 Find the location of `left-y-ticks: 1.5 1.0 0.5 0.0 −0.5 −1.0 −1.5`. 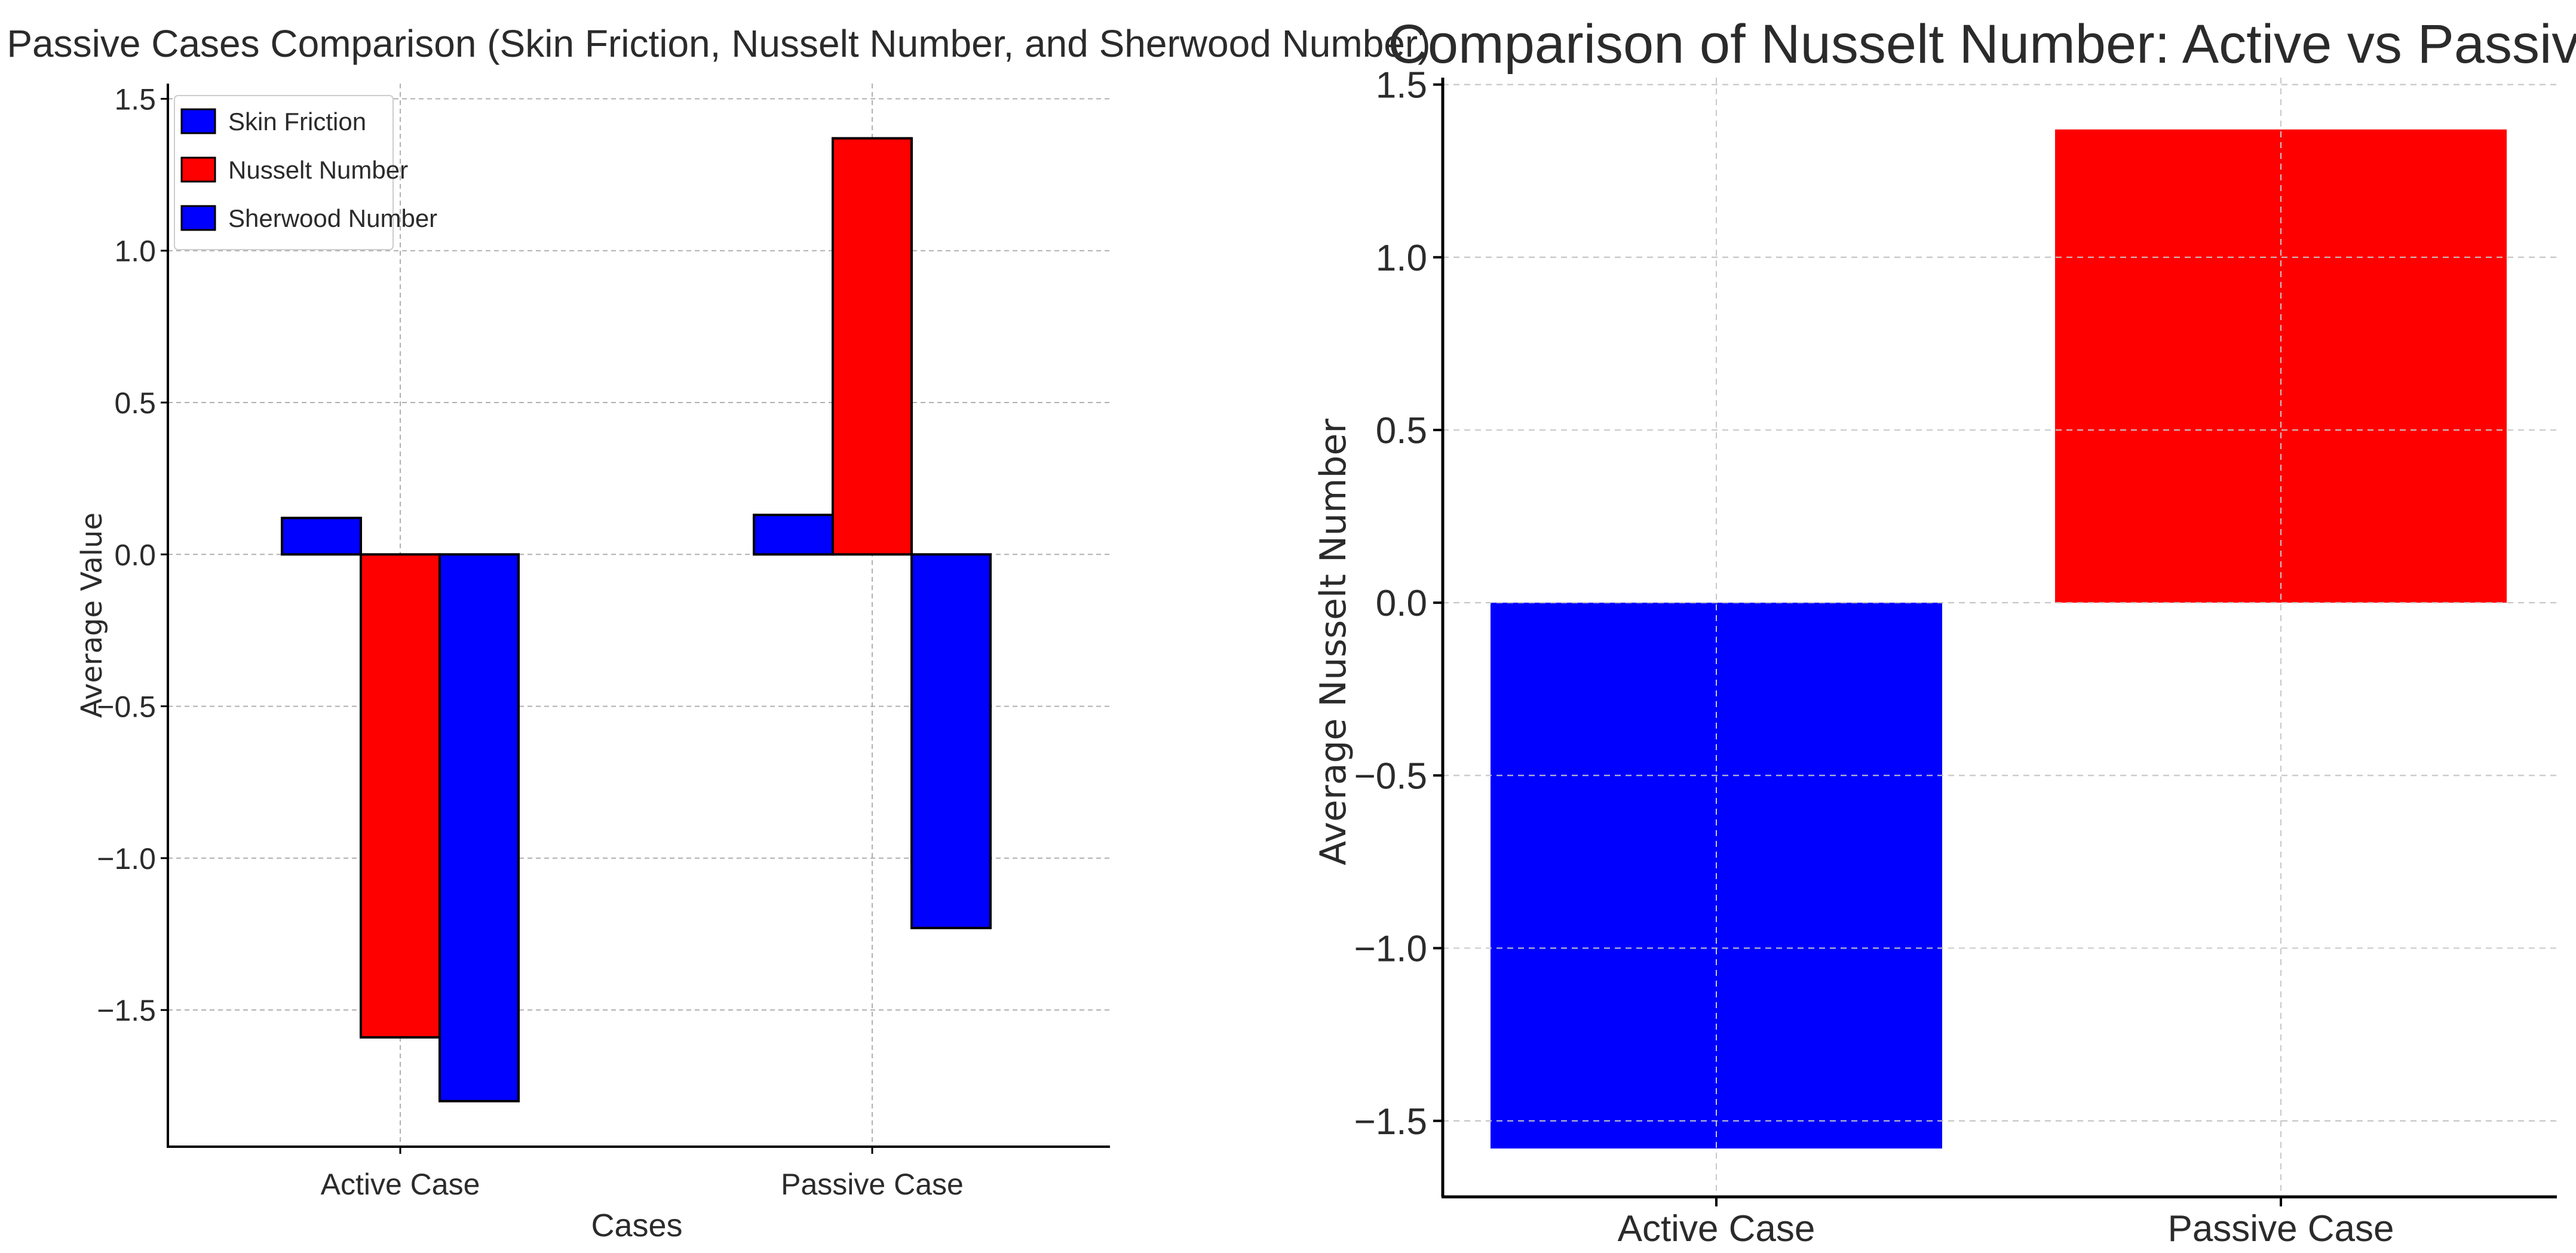

left-y-ticks: 1.5 1.0 0.5 0.0 −0.5 −1.0 −1.5 is located at coordinates (132, 554).